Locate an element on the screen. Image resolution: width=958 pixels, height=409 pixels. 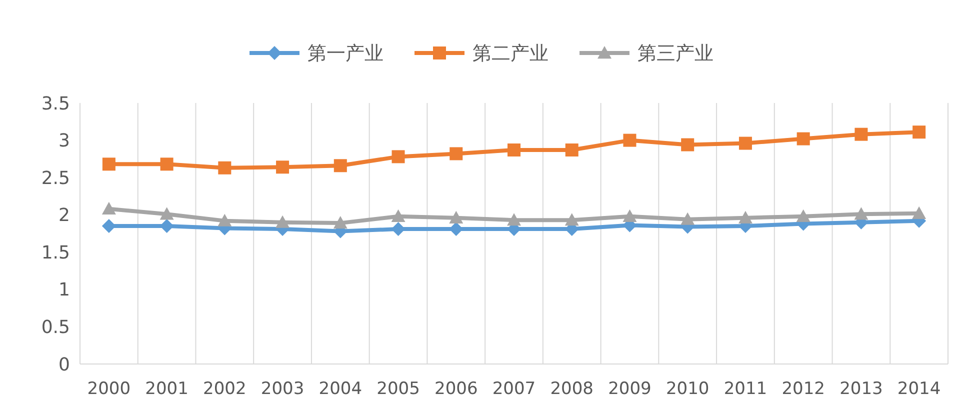
y-tick-label: 3.5 is located at coordinates (55, 103).